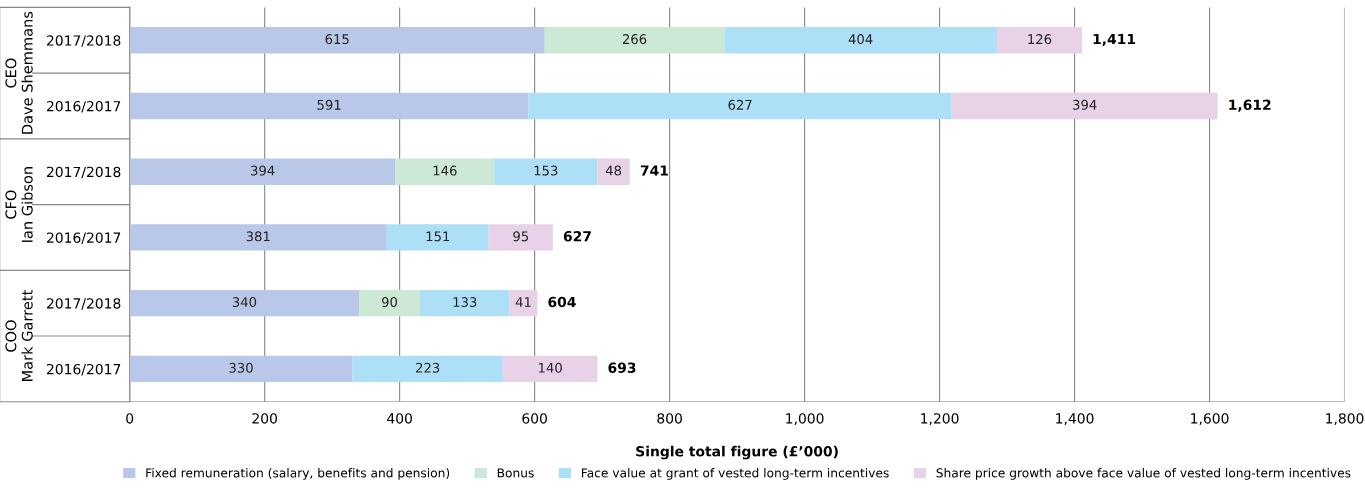  What do you see at coordinates (669, 418) in the screenshot?
I see `x-tick-label: 800` at bounding box center [669, 418].